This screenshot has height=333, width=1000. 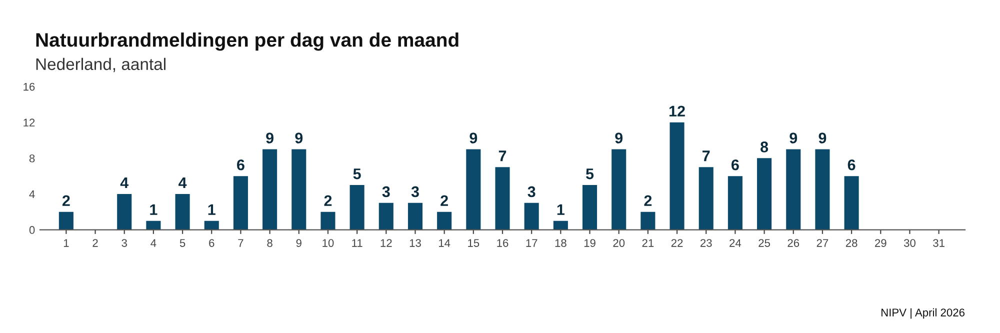 I want to click on x-tick-label: 28, so click(x=852, y=243).